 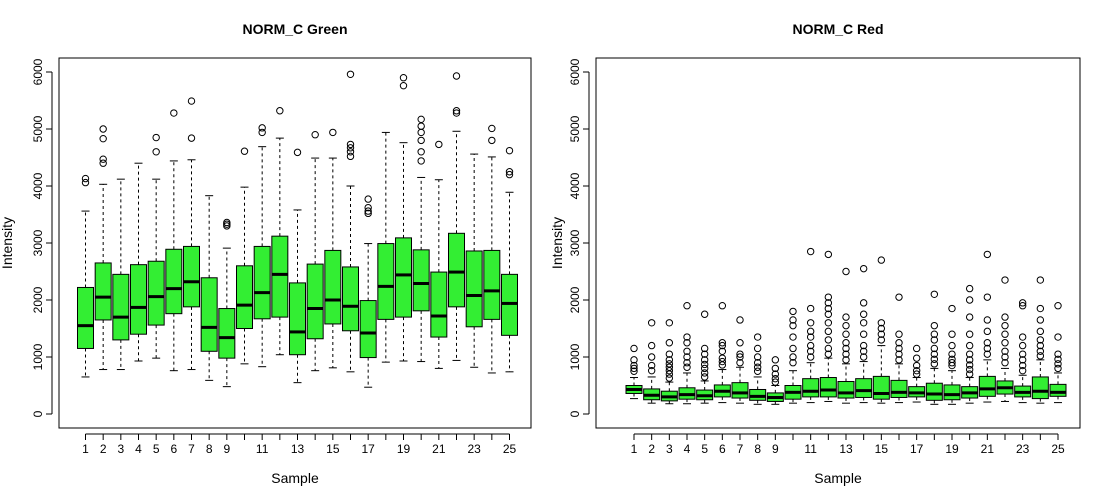 I want to click on x-tick-label: 1, so click(x=634, y=449).